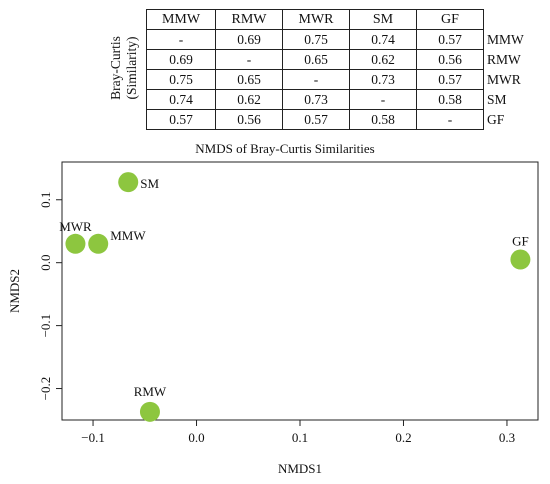 This screenshot has height=484, width=550. What do you see at coordinates (504, 59) in the screenshot?
I see `table-row-label: RMW` at bounding box center [504, 59].